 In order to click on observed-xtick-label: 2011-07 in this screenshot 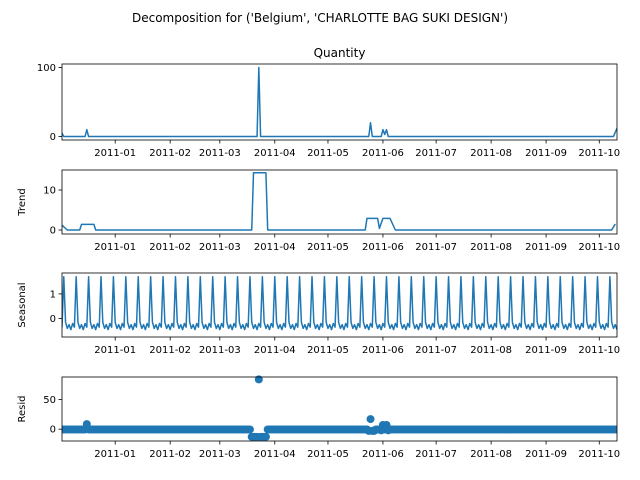, I will do `click(436, 153)`.